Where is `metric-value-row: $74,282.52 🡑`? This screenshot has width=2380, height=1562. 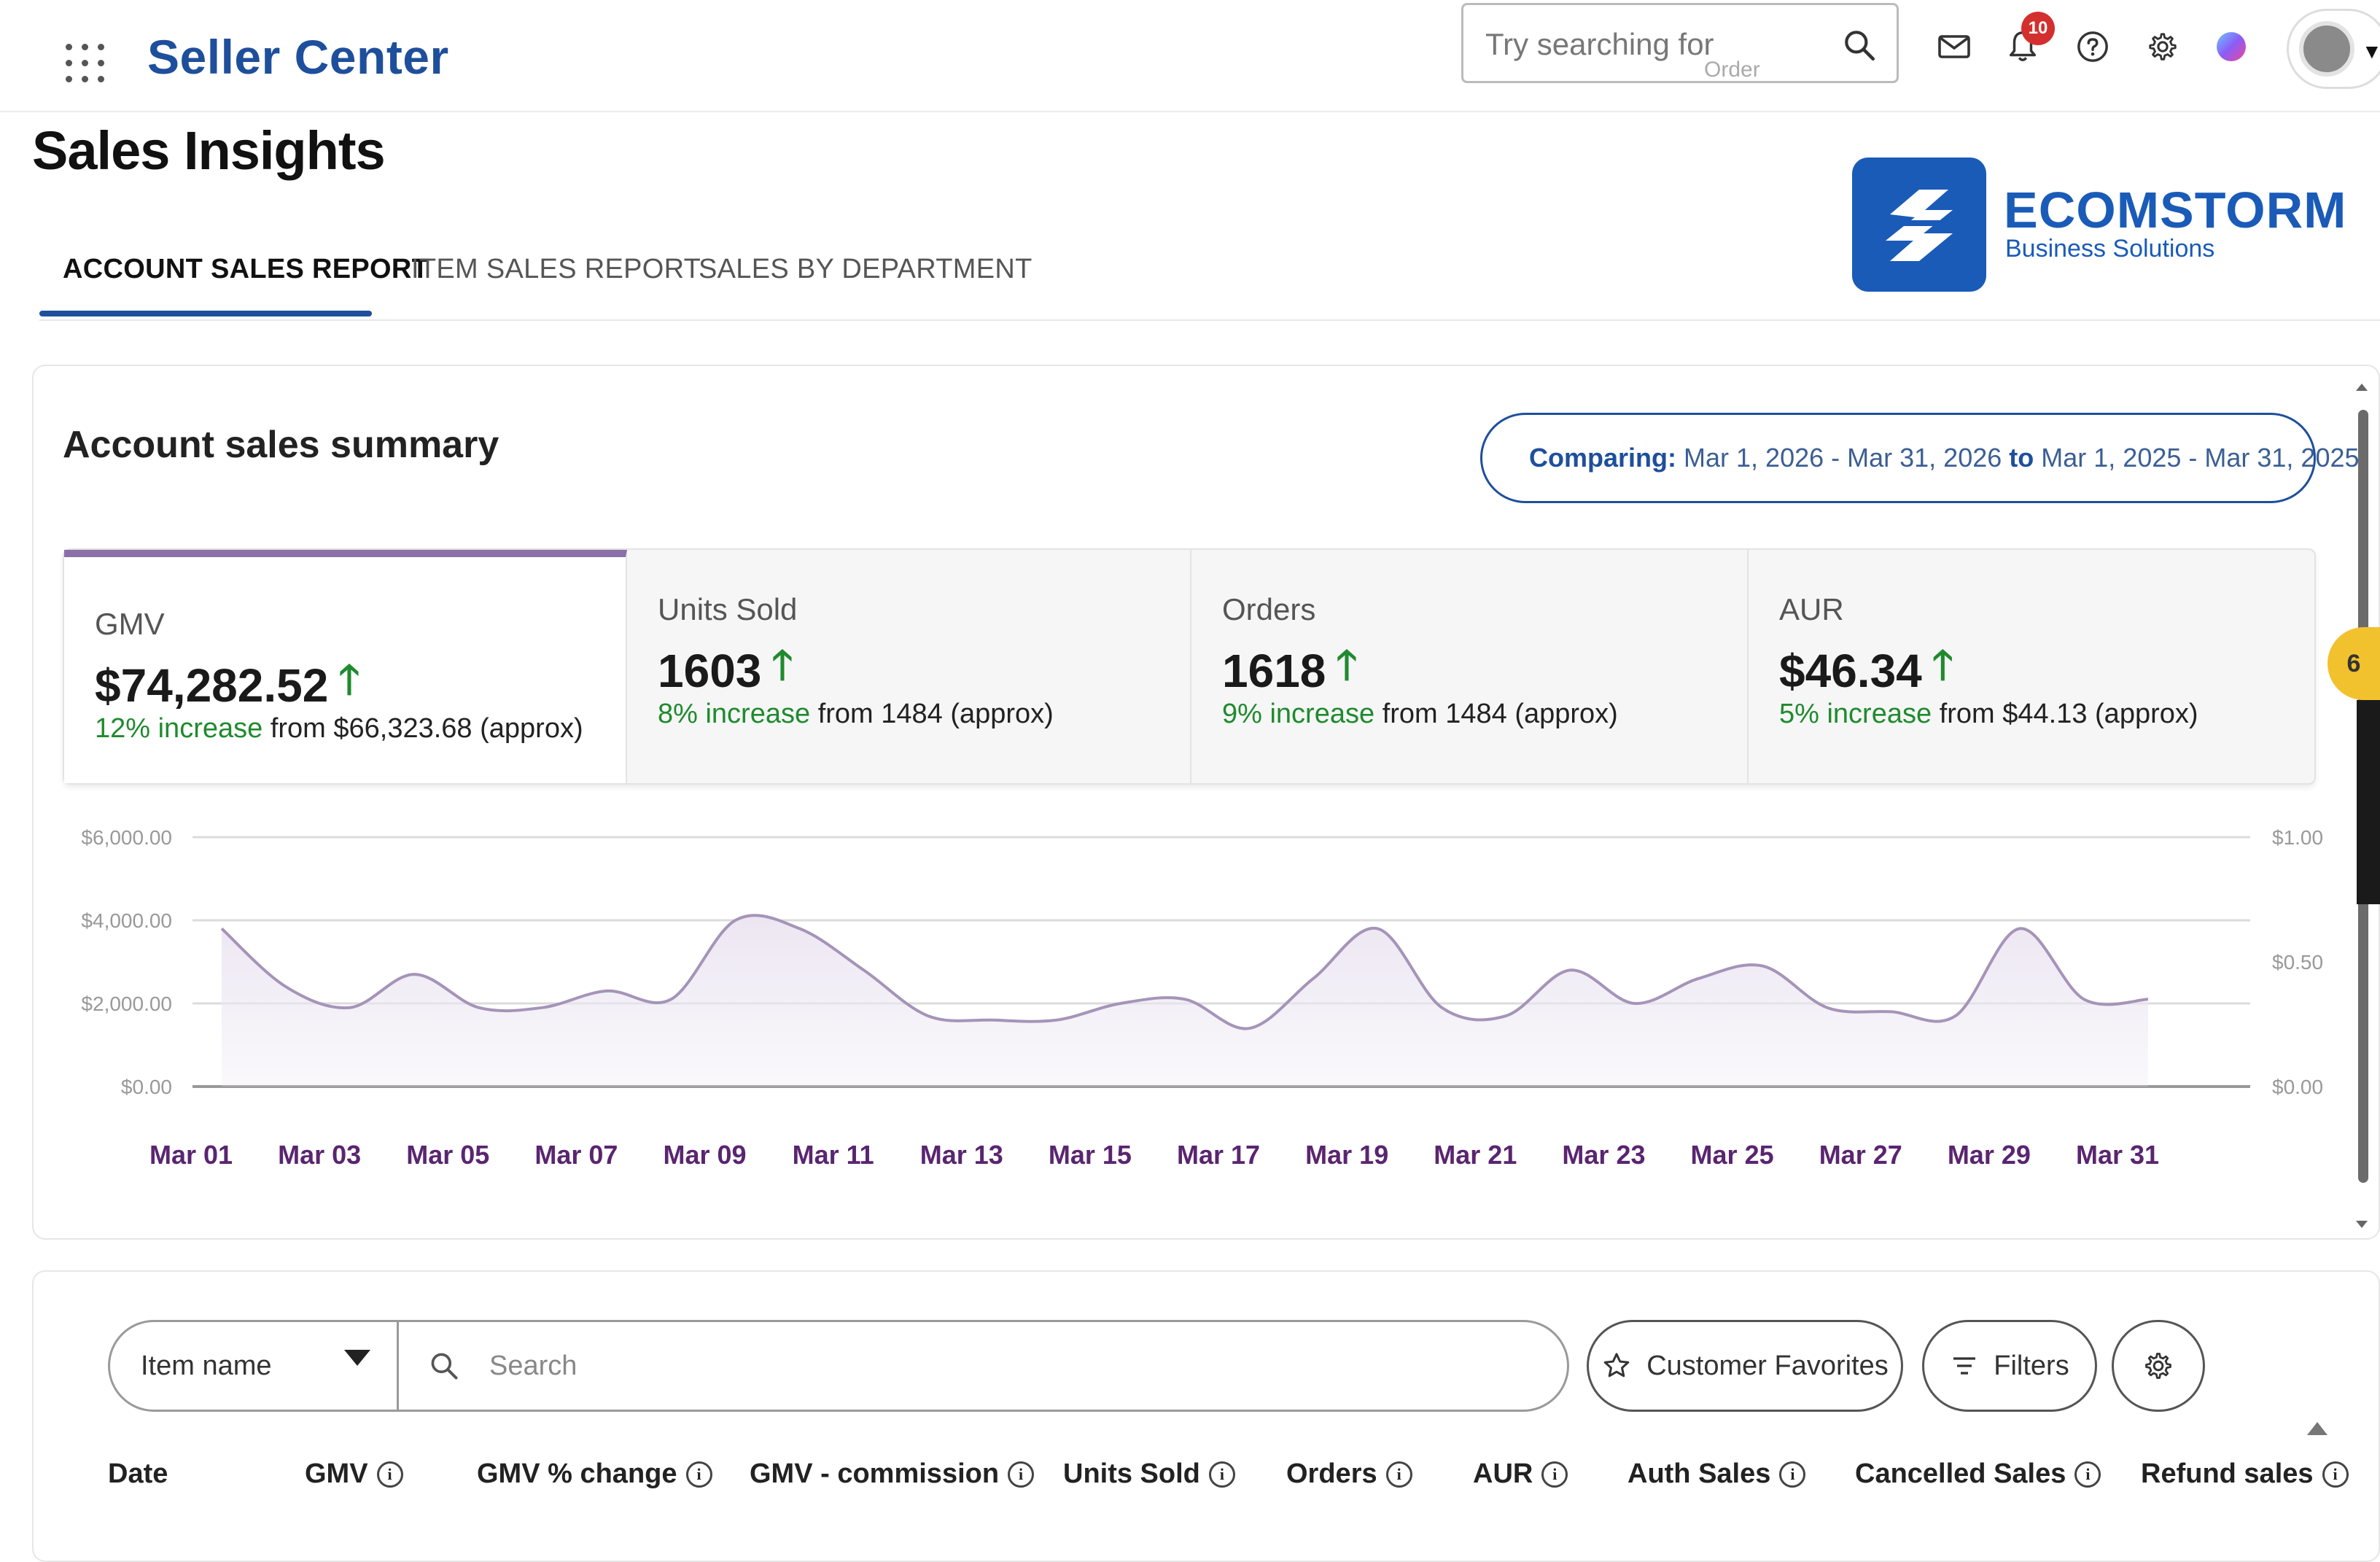
metric-value-row: $74,282.52 🡑 is located at coordinates (227, 685).